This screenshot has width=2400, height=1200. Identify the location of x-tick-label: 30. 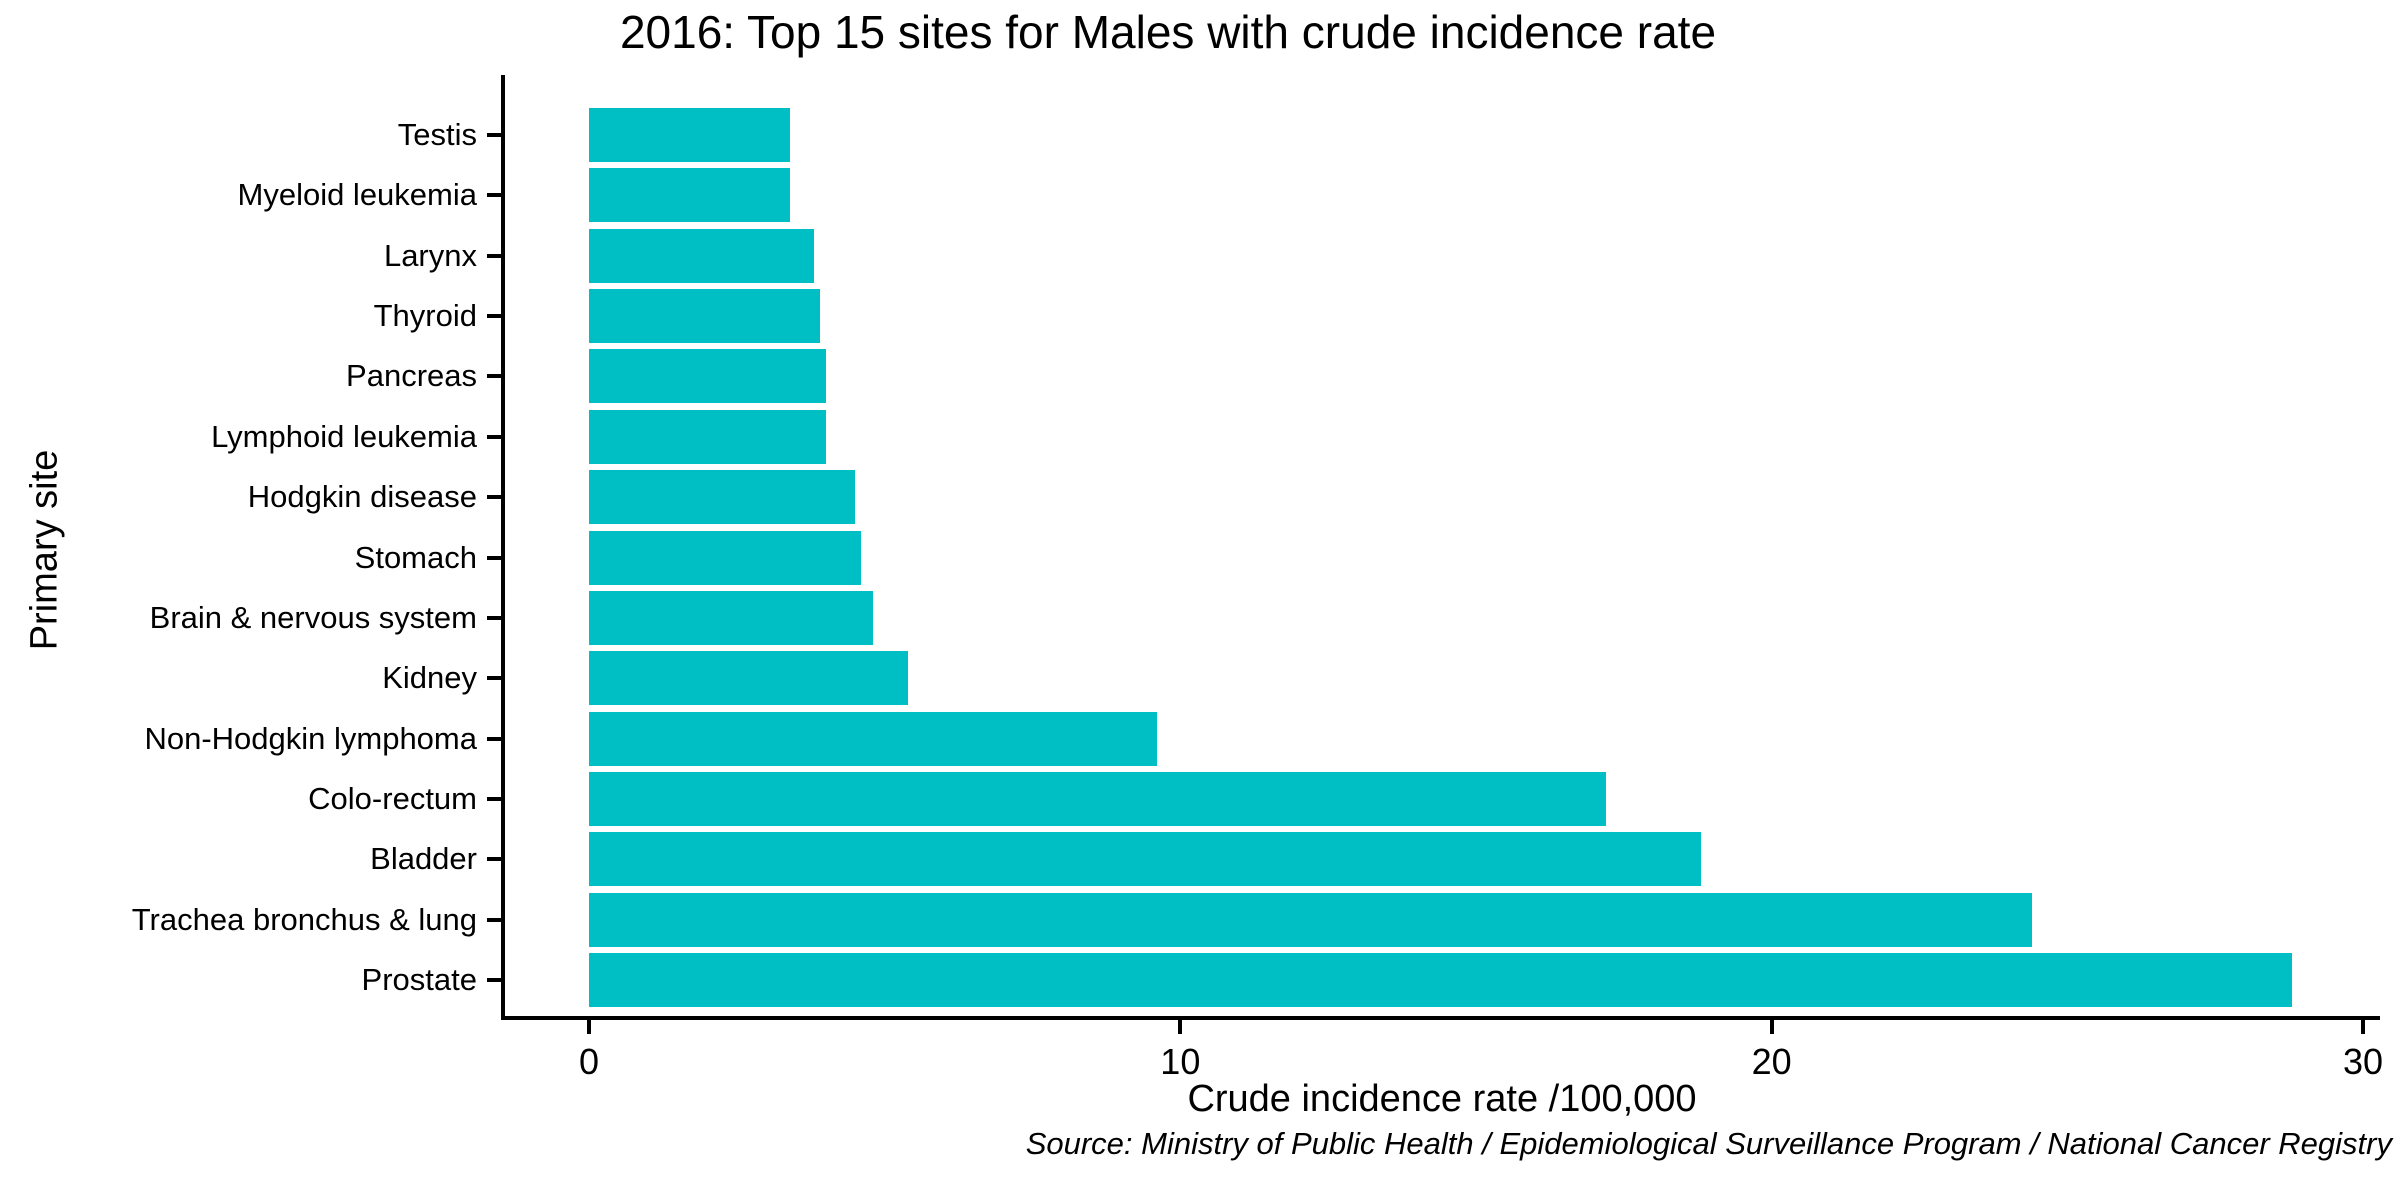
(2363, 1061).